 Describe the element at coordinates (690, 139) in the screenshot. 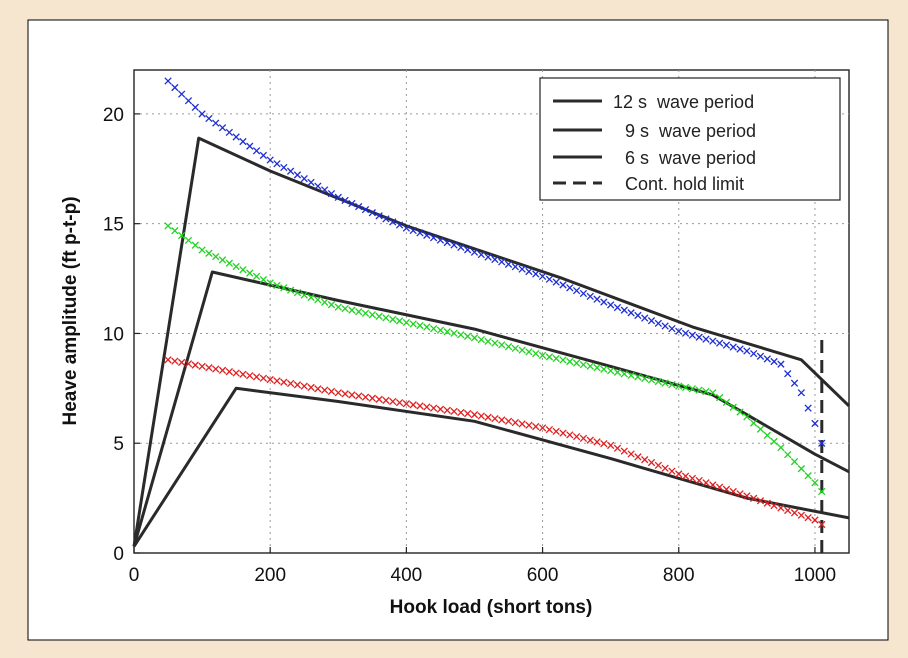

I see `legend-box` at that location.